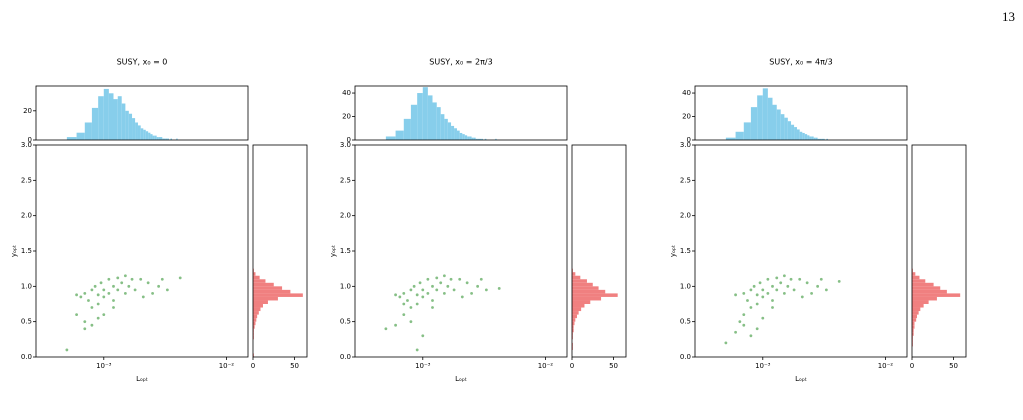  I want to click on y-tick-label: 2.0, so click(345, 216).